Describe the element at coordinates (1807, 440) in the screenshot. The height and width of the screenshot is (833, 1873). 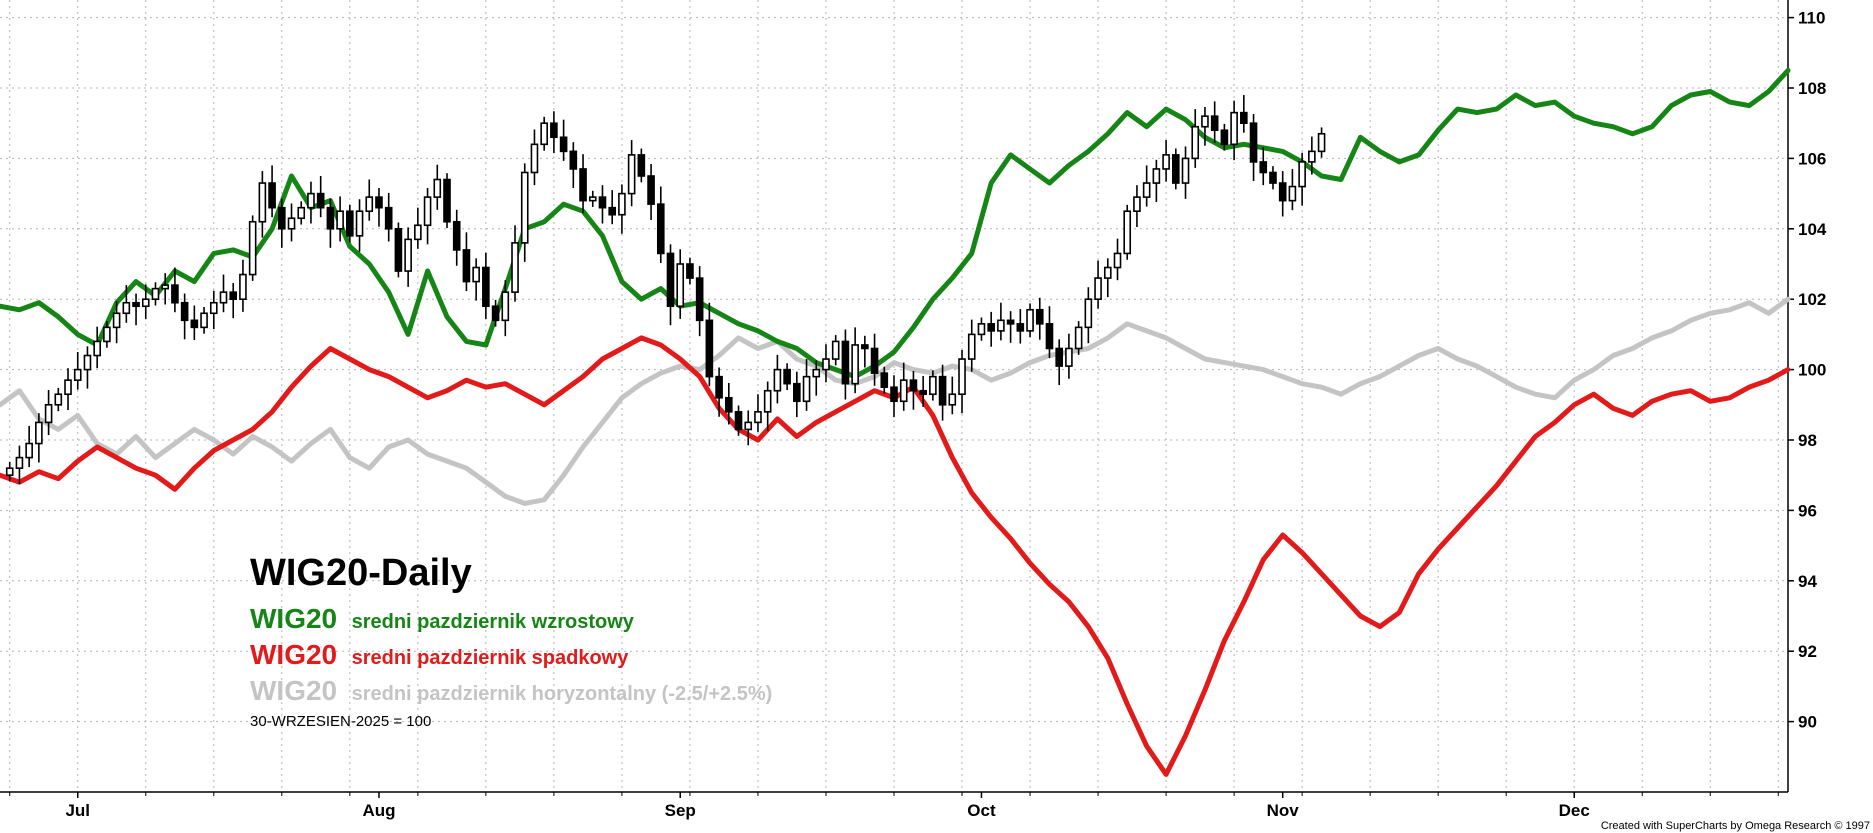
I see `y-tick-label: 98` at that location.